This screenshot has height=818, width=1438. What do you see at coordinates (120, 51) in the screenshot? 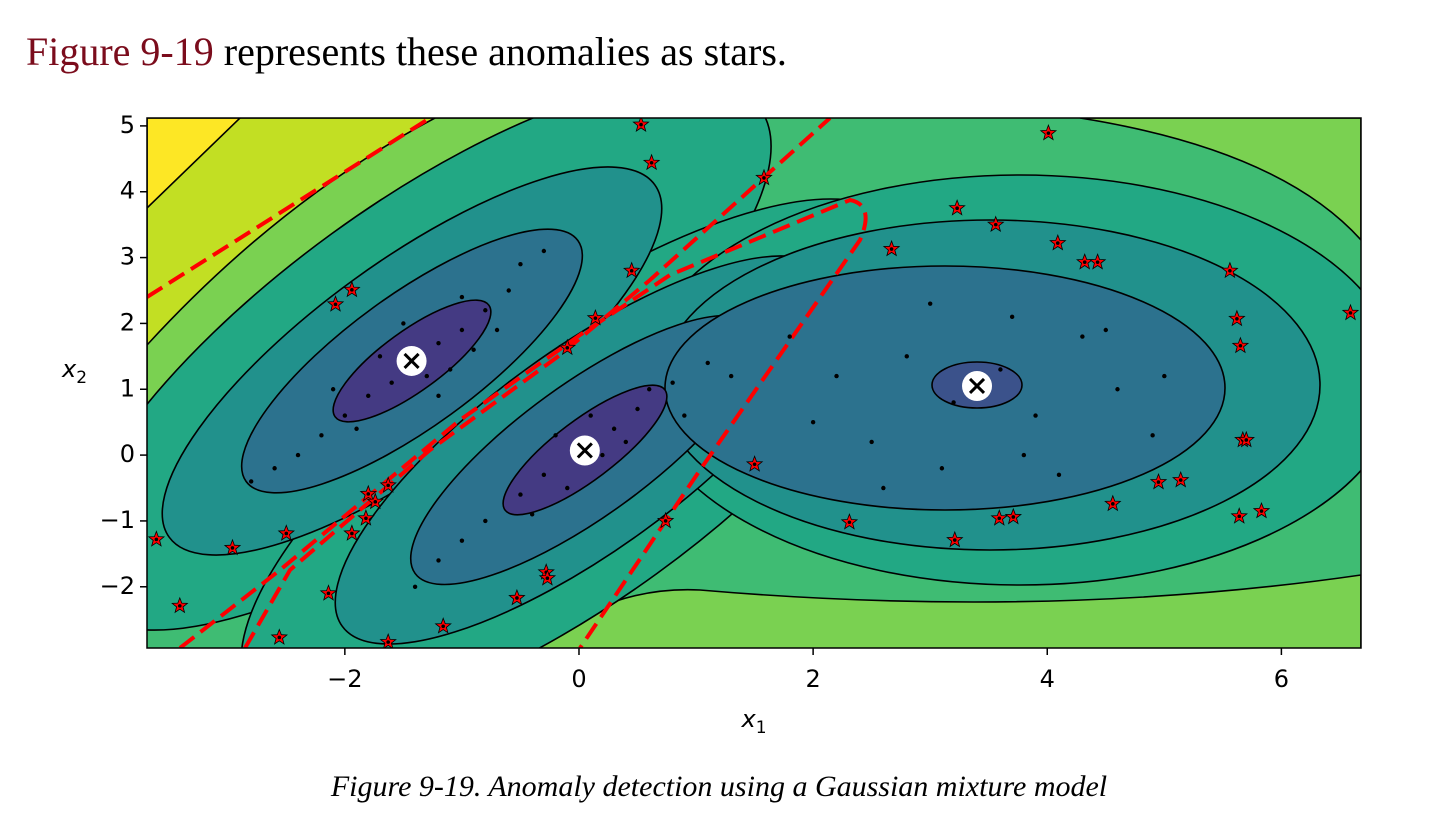
I see `figure-link: Figure 9-19` at bounding box center [120, 51].